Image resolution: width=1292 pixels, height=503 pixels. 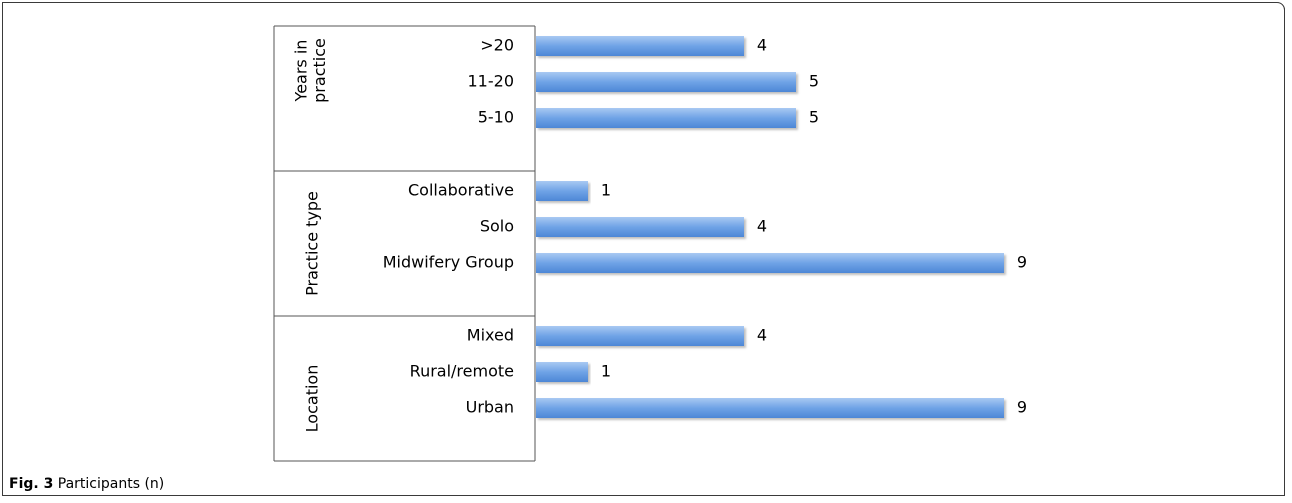 I want to click on category-label: Midwifery Group, so click(x=448, y=262).